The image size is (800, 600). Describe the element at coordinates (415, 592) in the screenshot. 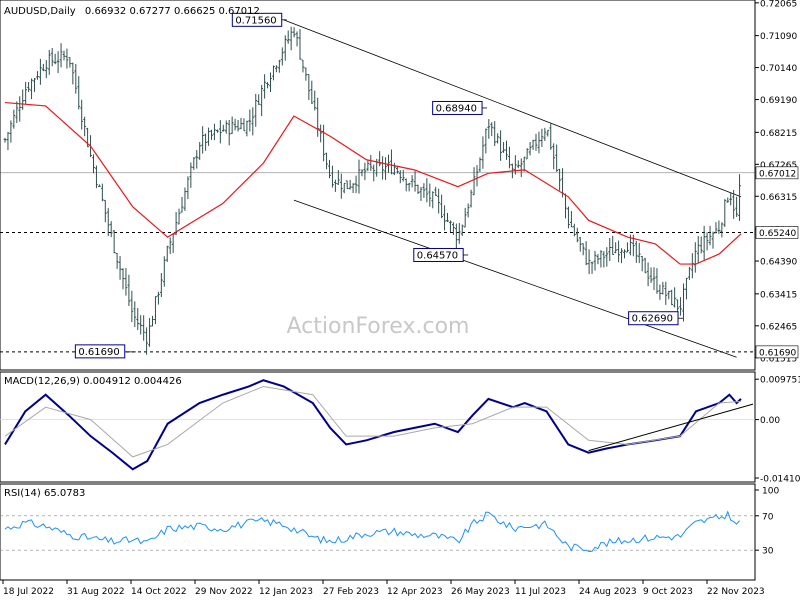

I see `time-axis-label: 12 Apr 2023` at that location.